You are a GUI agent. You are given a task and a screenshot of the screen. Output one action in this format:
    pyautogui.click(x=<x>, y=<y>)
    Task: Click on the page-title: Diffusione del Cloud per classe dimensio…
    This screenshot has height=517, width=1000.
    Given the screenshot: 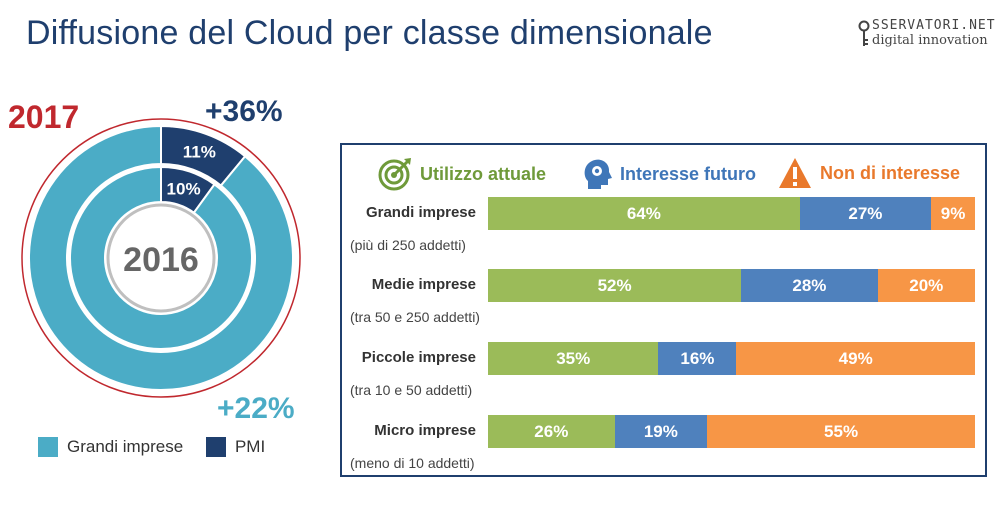 What is the action you would take?
    pyautogui.click(x=369, y=33)
    